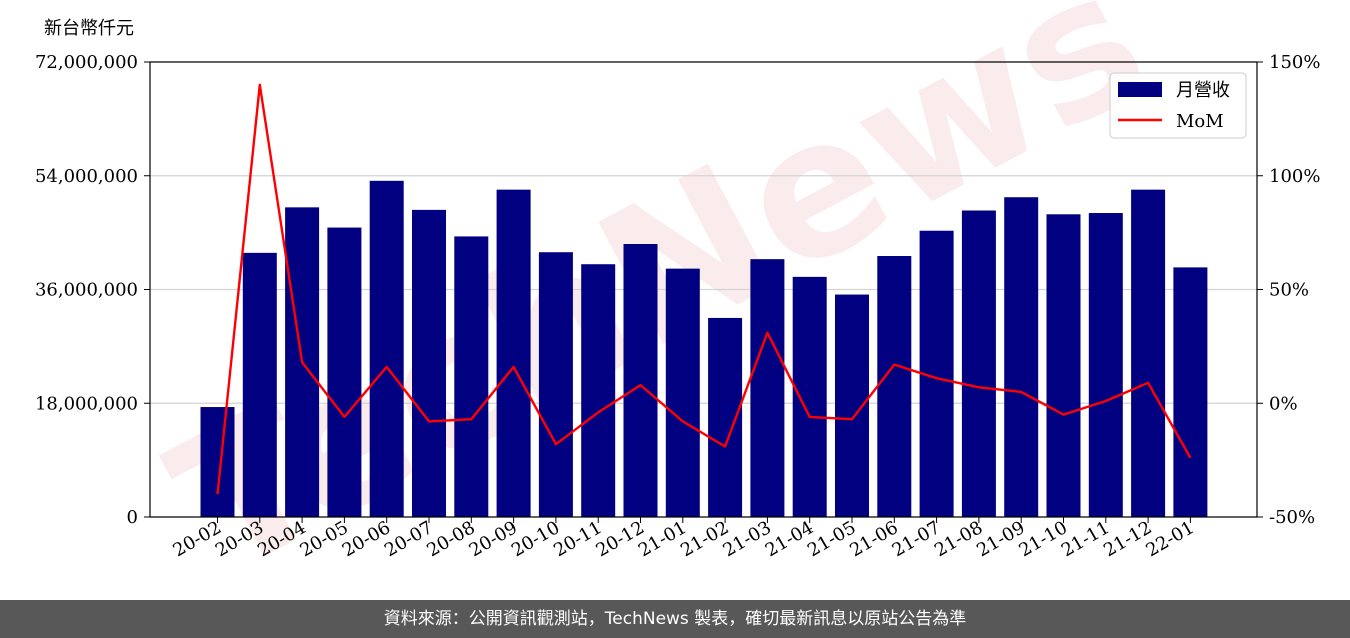 The image size is (1350, 638). Describe the element at coordinates (1294, 176) in the screenshot. I see `right-axis-tick-label: 100%` at that location.